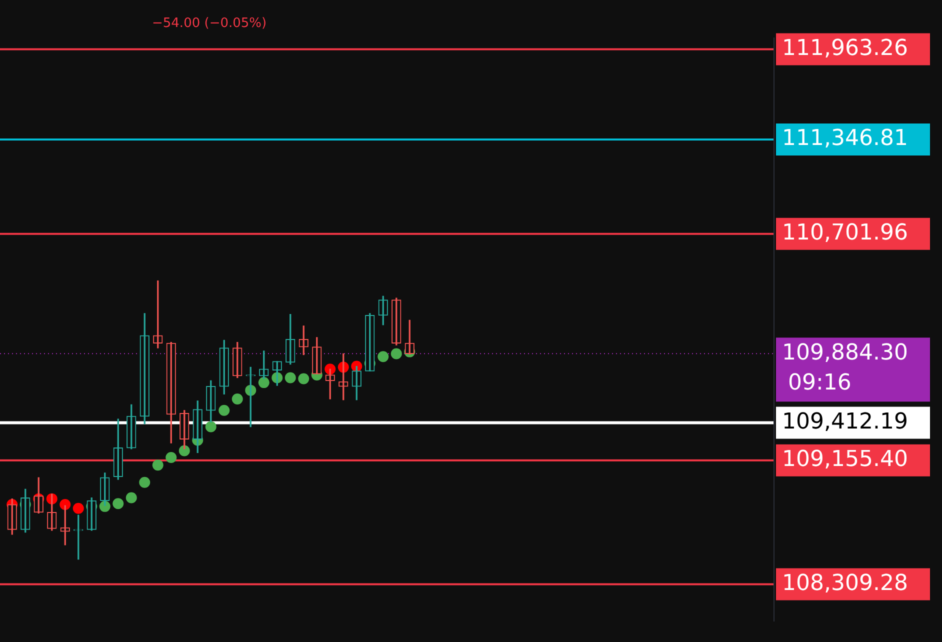 The width and height of the screenshot is (942, 642). Describe the element at coordinates (209, 23) in the screenshot. I see `chart-title: −54.00 (−0.05%)` at that location.